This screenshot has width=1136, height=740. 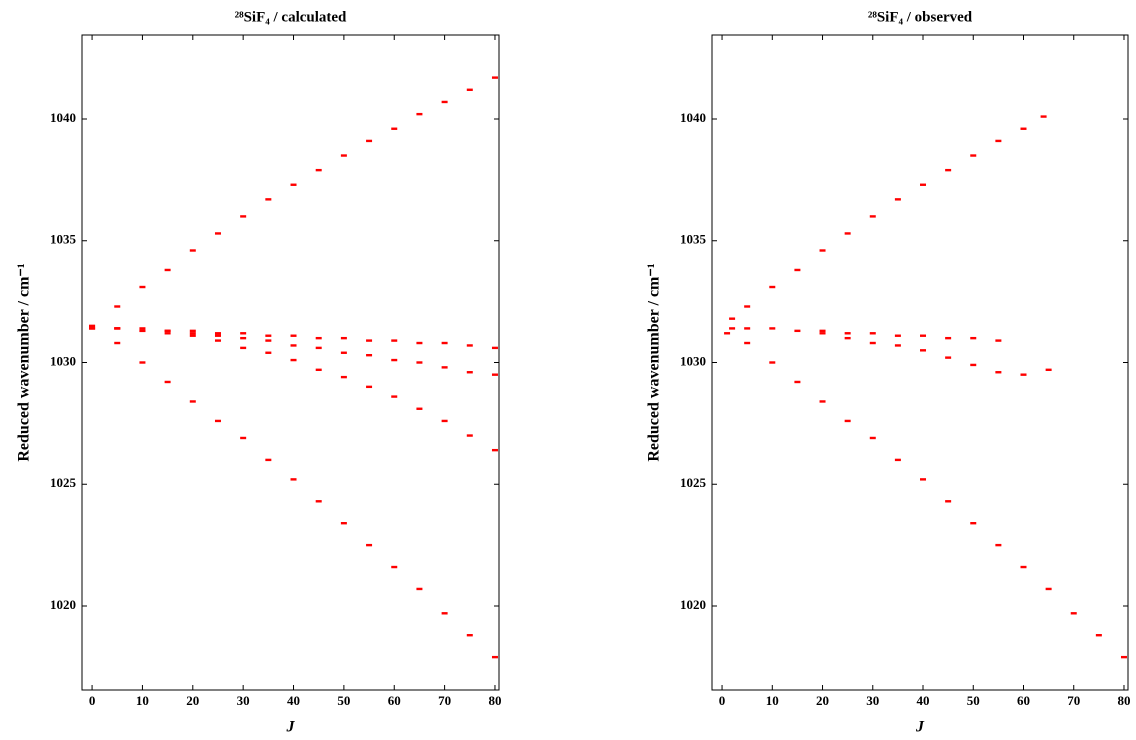 I want to click on x-tick-label: 80, so click(x=494, y=700).